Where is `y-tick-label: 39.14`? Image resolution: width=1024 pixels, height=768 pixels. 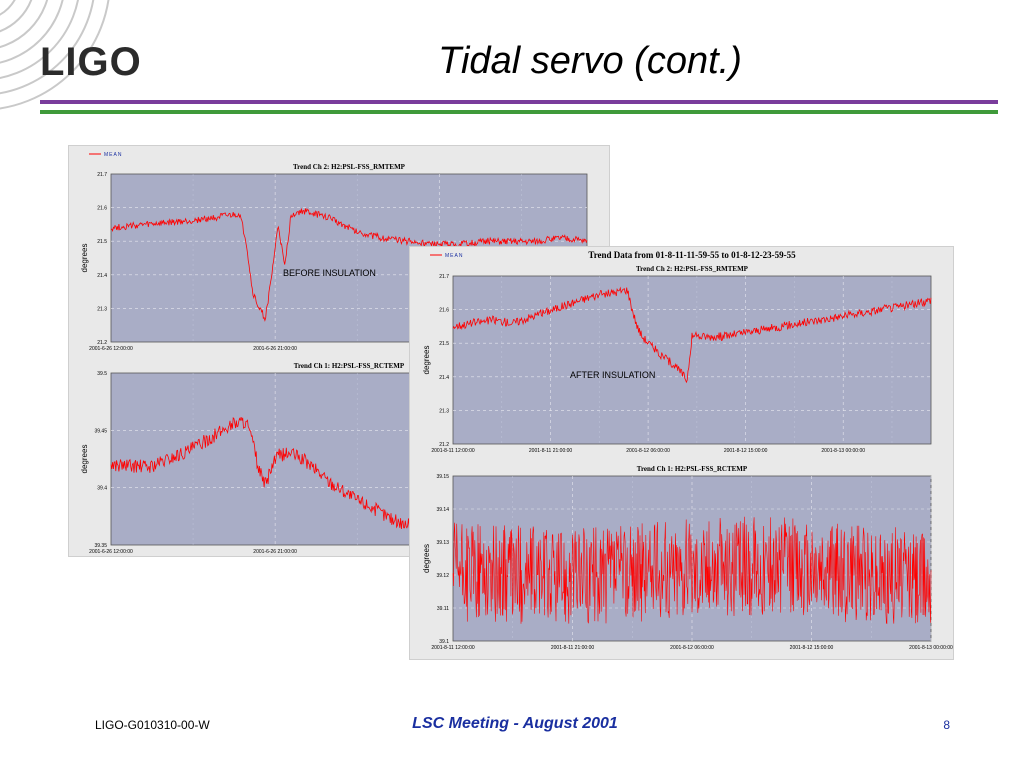
y-tick-label: 39.14 is located at coordinates (442, 510).